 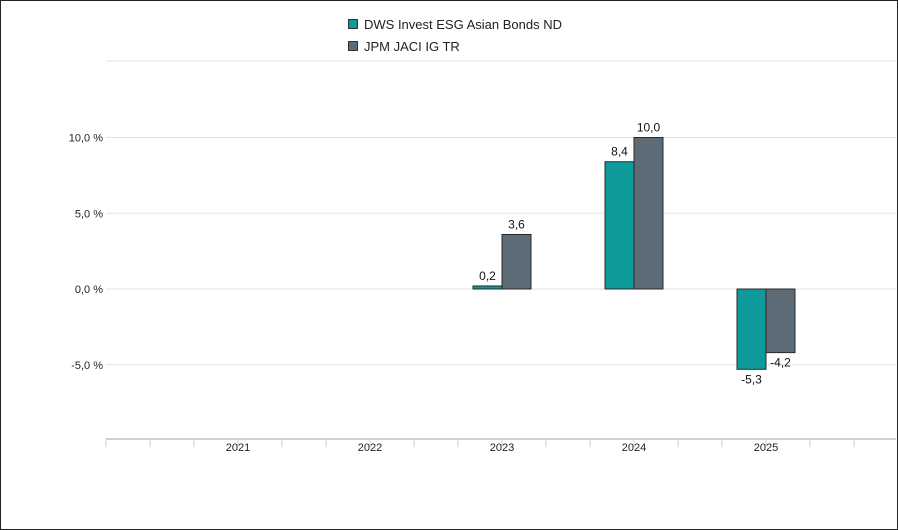 What do you see at coordinates (766, 448) in the screenshot?
I see `x-tick-label: 2025` at bounding box center [766, 448].